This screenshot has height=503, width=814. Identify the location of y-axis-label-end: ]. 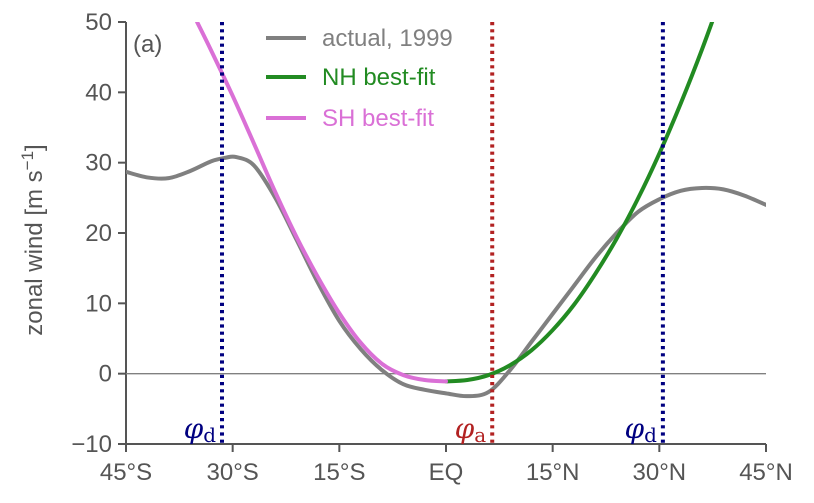
(34, 147).